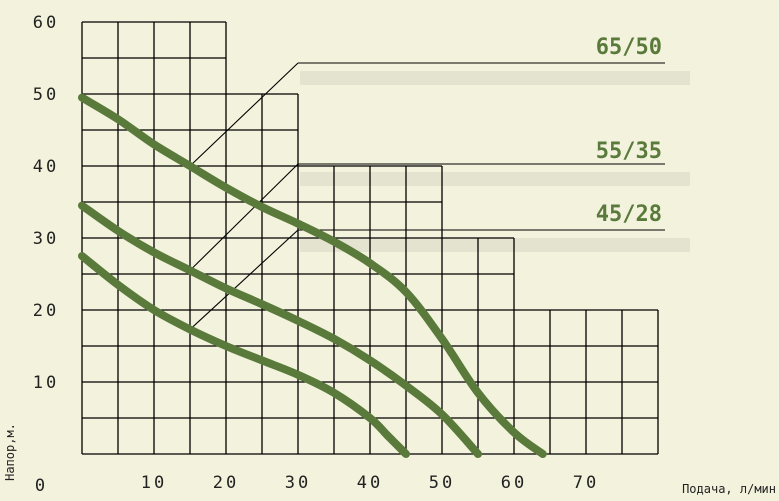 This screenshot has width=779, height=501. Describe the element at coordinates (226, 483) in the screenshot. I see `x-tick-label: 20` at that location.